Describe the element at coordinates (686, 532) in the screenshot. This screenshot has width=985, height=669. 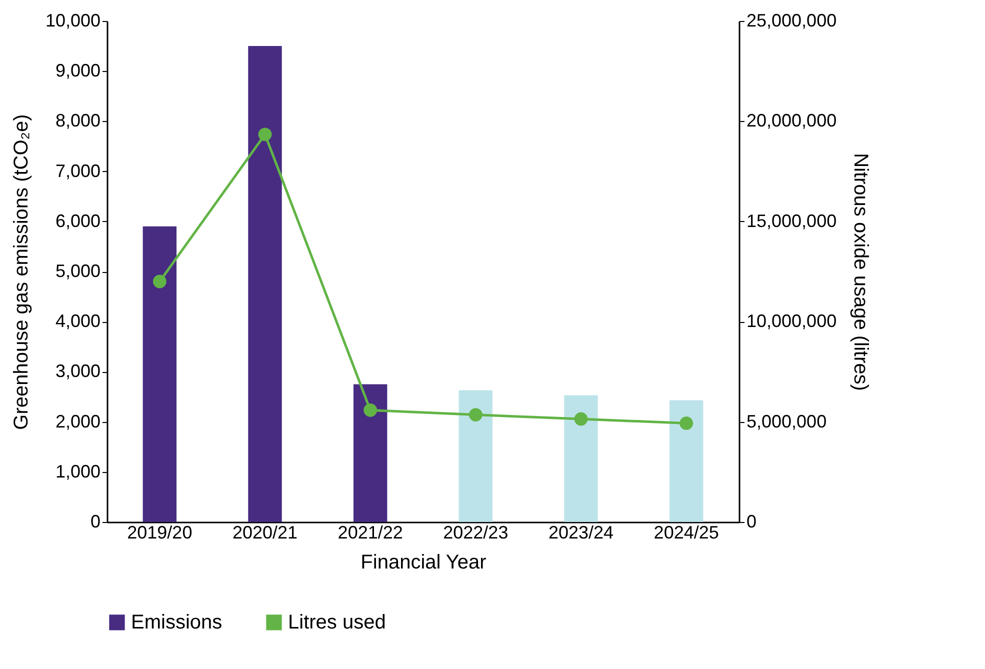
I see `x-tick-label: 2024/25` at that location.